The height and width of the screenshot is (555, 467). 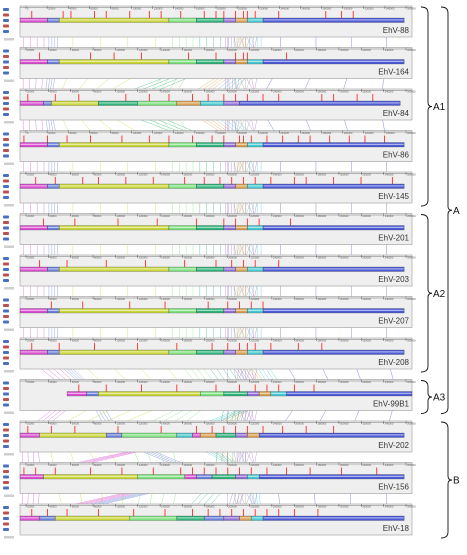 I want to click on ruler-tick-label: 340000, so click(x=390, y=133).